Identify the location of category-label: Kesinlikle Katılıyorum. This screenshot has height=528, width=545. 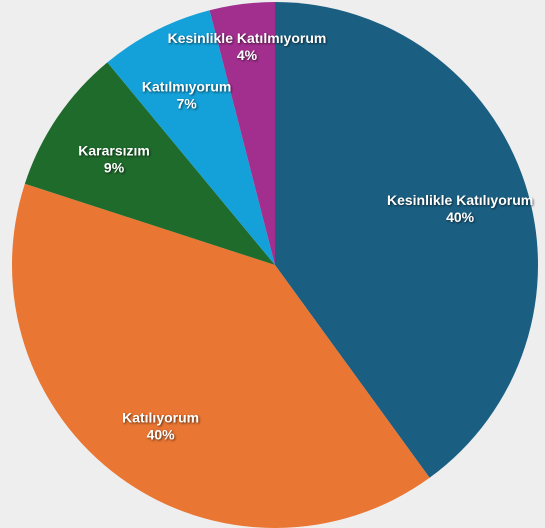
(460, 200).